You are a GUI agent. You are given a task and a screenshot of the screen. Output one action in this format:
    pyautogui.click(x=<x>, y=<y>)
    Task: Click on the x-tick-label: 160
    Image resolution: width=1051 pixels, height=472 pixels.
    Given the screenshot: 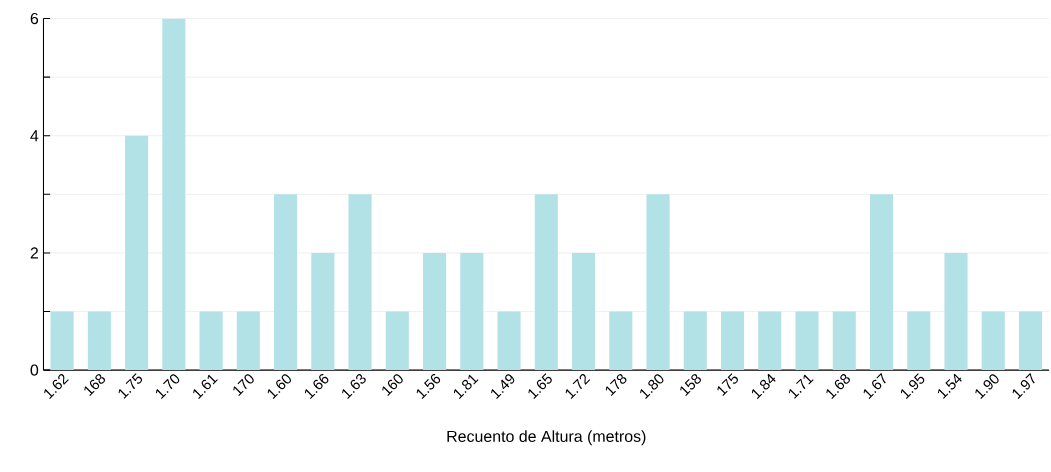 What is the action you would take?
    pyautogui.click(x=392, y=385)
    